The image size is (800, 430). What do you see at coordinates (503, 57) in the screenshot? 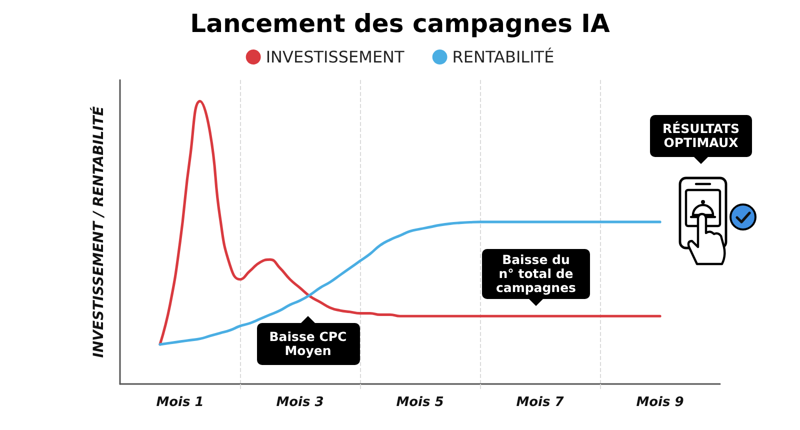
I see `legend-label: RENTABILITÉ` at bounding box center [503, 57].